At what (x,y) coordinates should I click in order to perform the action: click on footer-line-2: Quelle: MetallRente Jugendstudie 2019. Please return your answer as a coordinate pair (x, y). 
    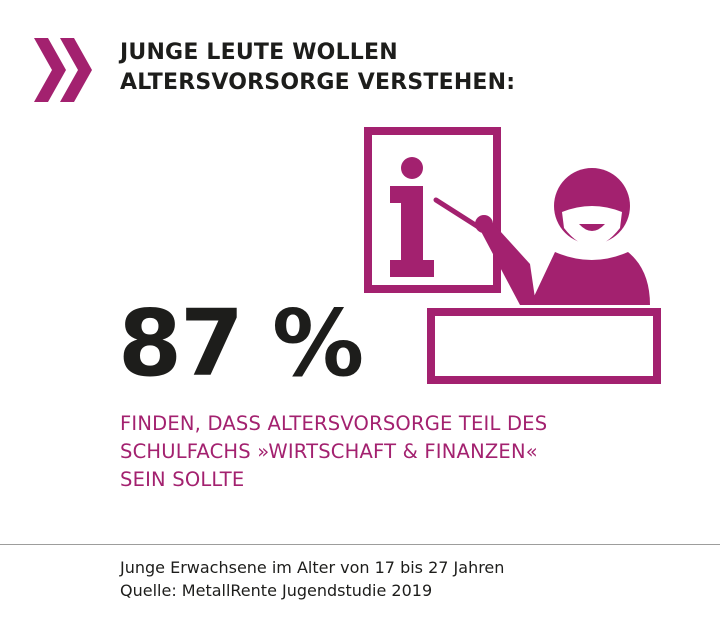
    Looking at the image, I should click on (276, 590).